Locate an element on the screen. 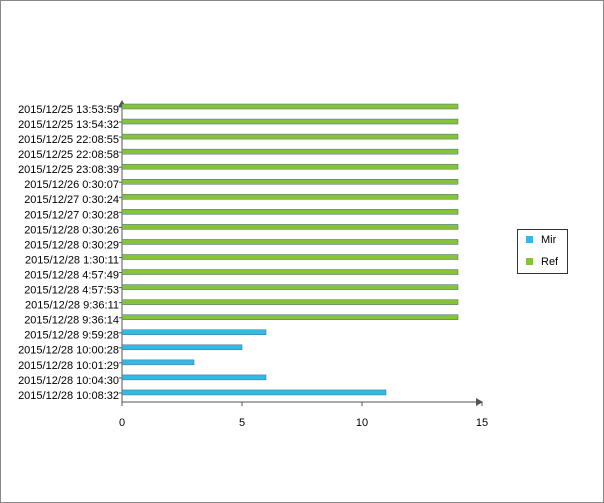  y-tick-label: 2015/12/25 13:53:59 is located at coordinates (68, 110).